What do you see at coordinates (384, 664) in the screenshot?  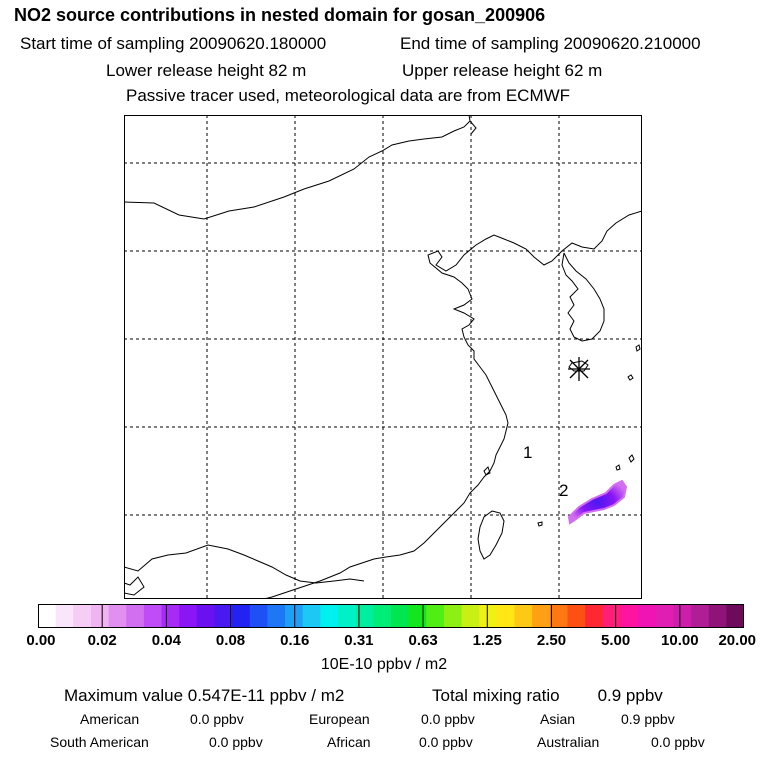 I see `colorbar-units: 10E-10 ppbv / m2` at bounding box center [384, 664].